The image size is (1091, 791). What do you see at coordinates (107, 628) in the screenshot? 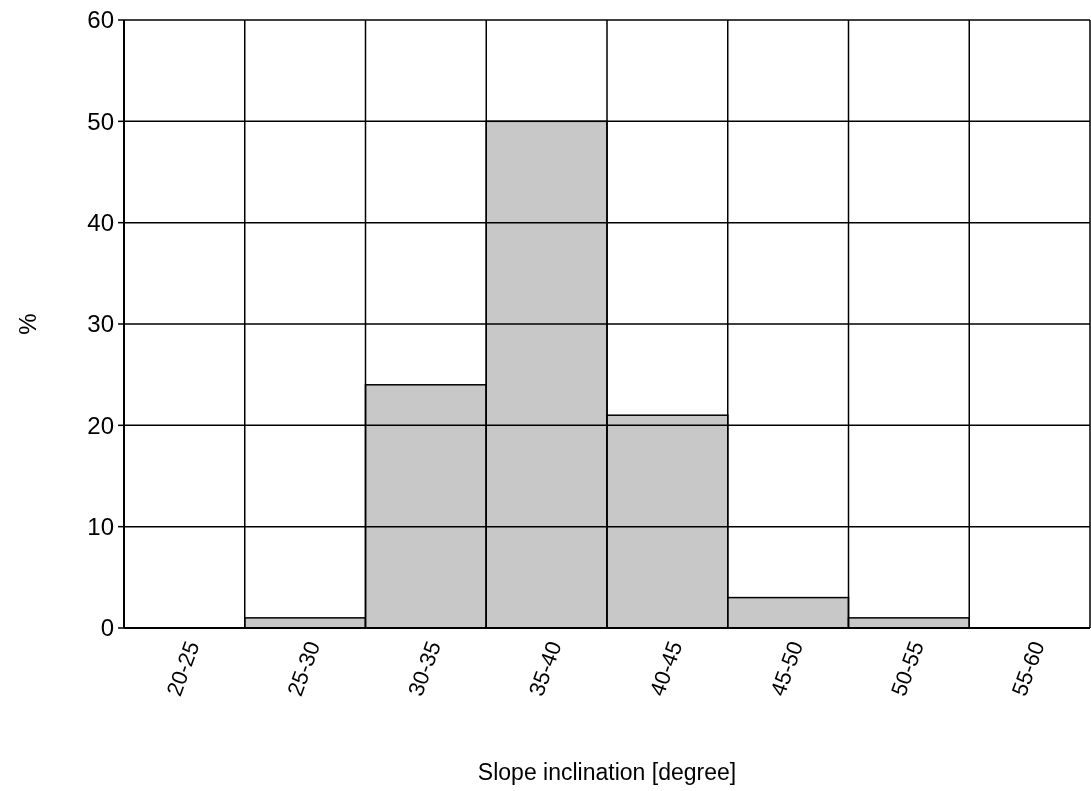
I see `y-tick-label: 0` at bounding box center [107, 628].